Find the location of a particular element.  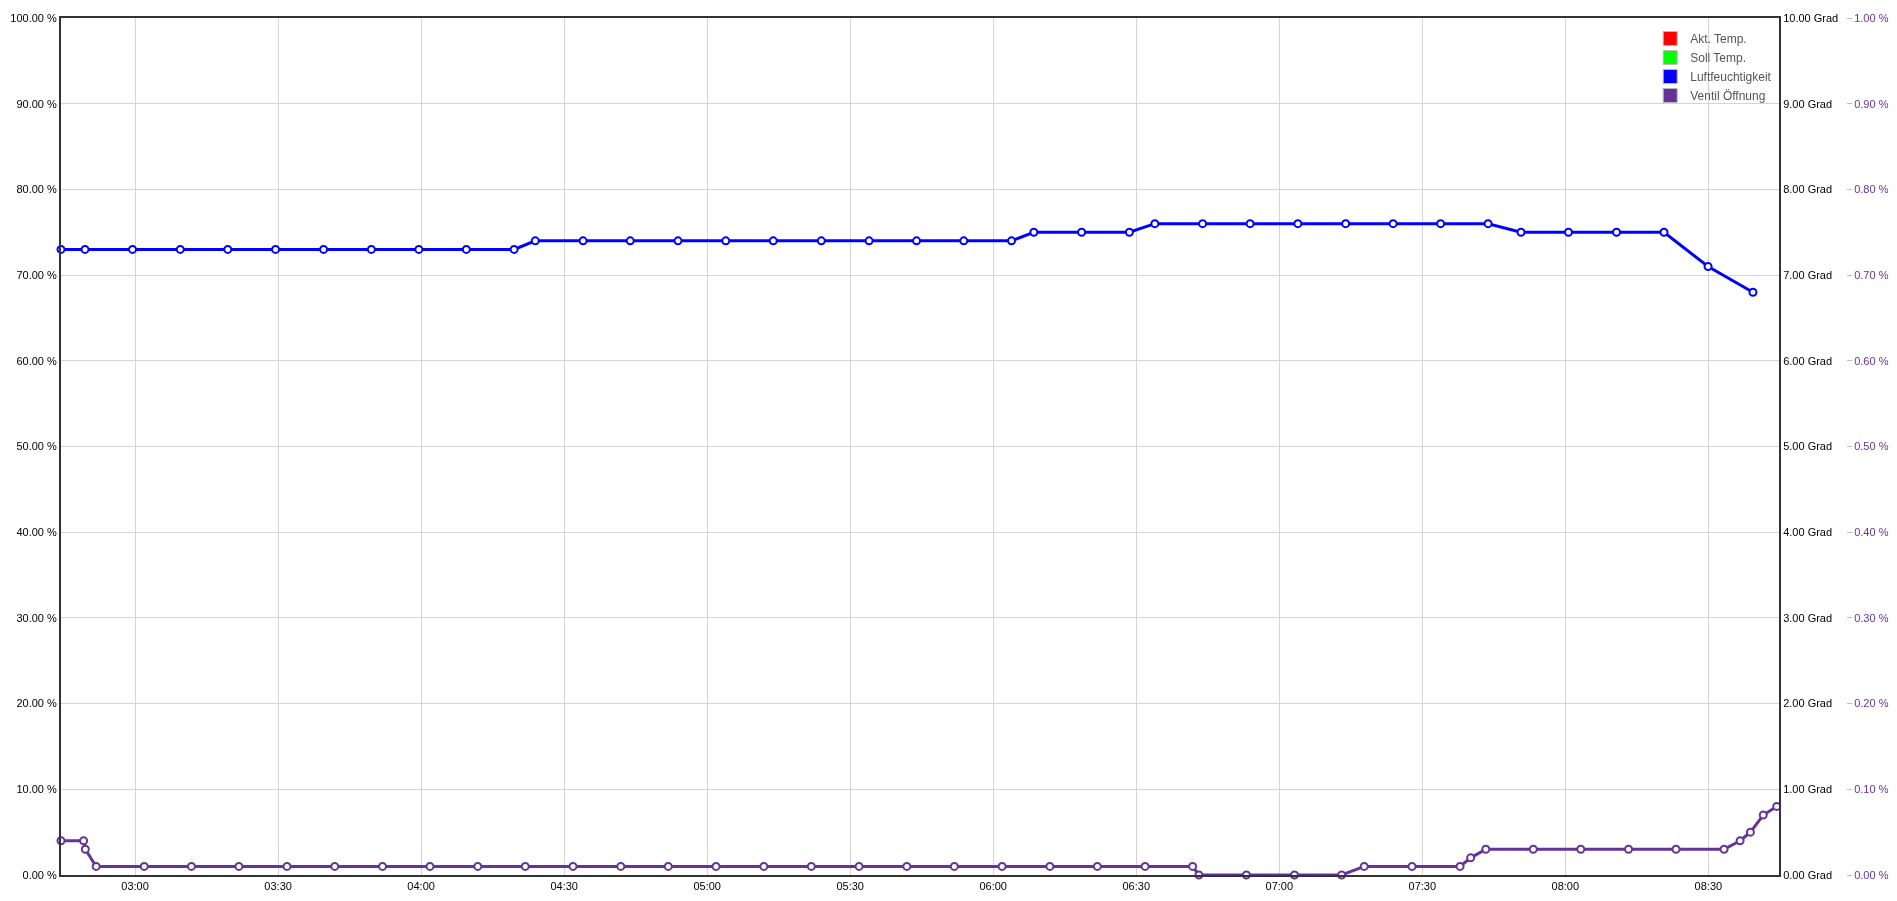

y2-tick-label: 4.00 Grad is located at coordinates (1808, 532).